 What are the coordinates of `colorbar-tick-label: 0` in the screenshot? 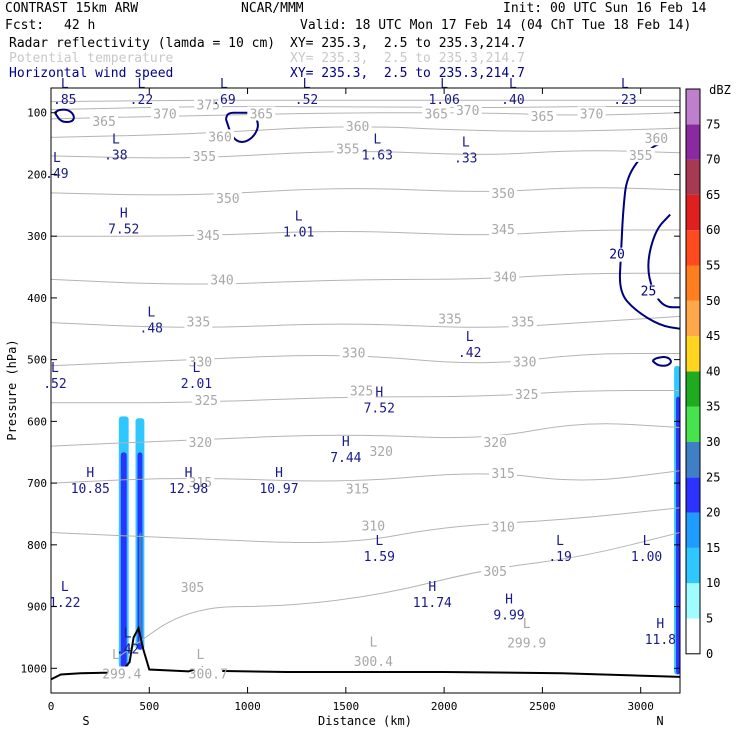 It's located at (709, 654).